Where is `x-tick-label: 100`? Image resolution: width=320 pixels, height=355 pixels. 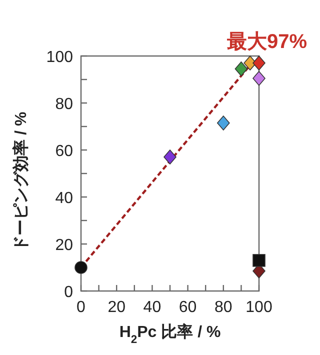 x-tick-label: 100 is located at coordinates (259, 307).